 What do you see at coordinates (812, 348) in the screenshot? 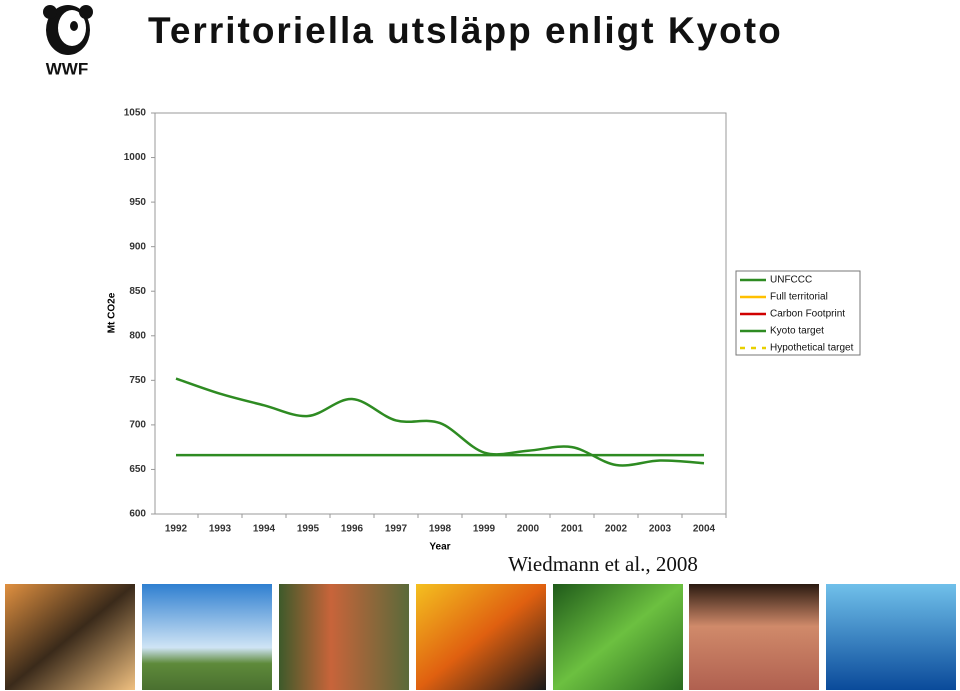
I see `legend-label: Hypothetical target` at bounding box center [812, 348].